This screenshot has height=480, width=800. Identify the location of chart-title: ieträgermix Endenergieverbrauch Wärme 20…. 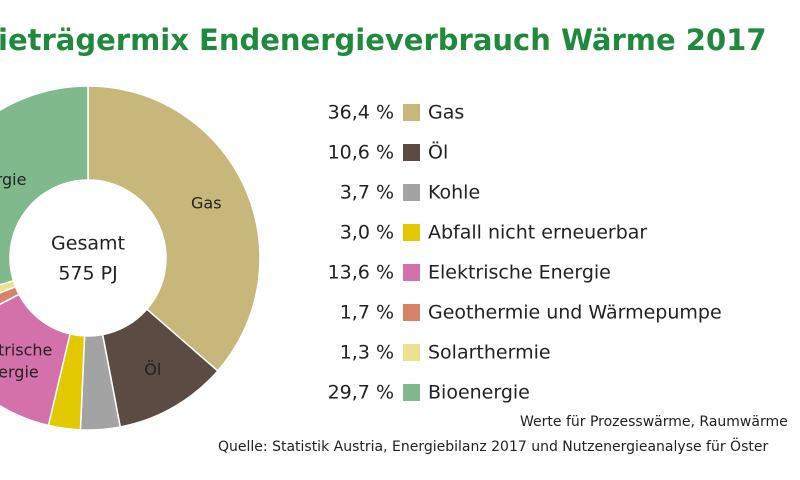
(383, 40).